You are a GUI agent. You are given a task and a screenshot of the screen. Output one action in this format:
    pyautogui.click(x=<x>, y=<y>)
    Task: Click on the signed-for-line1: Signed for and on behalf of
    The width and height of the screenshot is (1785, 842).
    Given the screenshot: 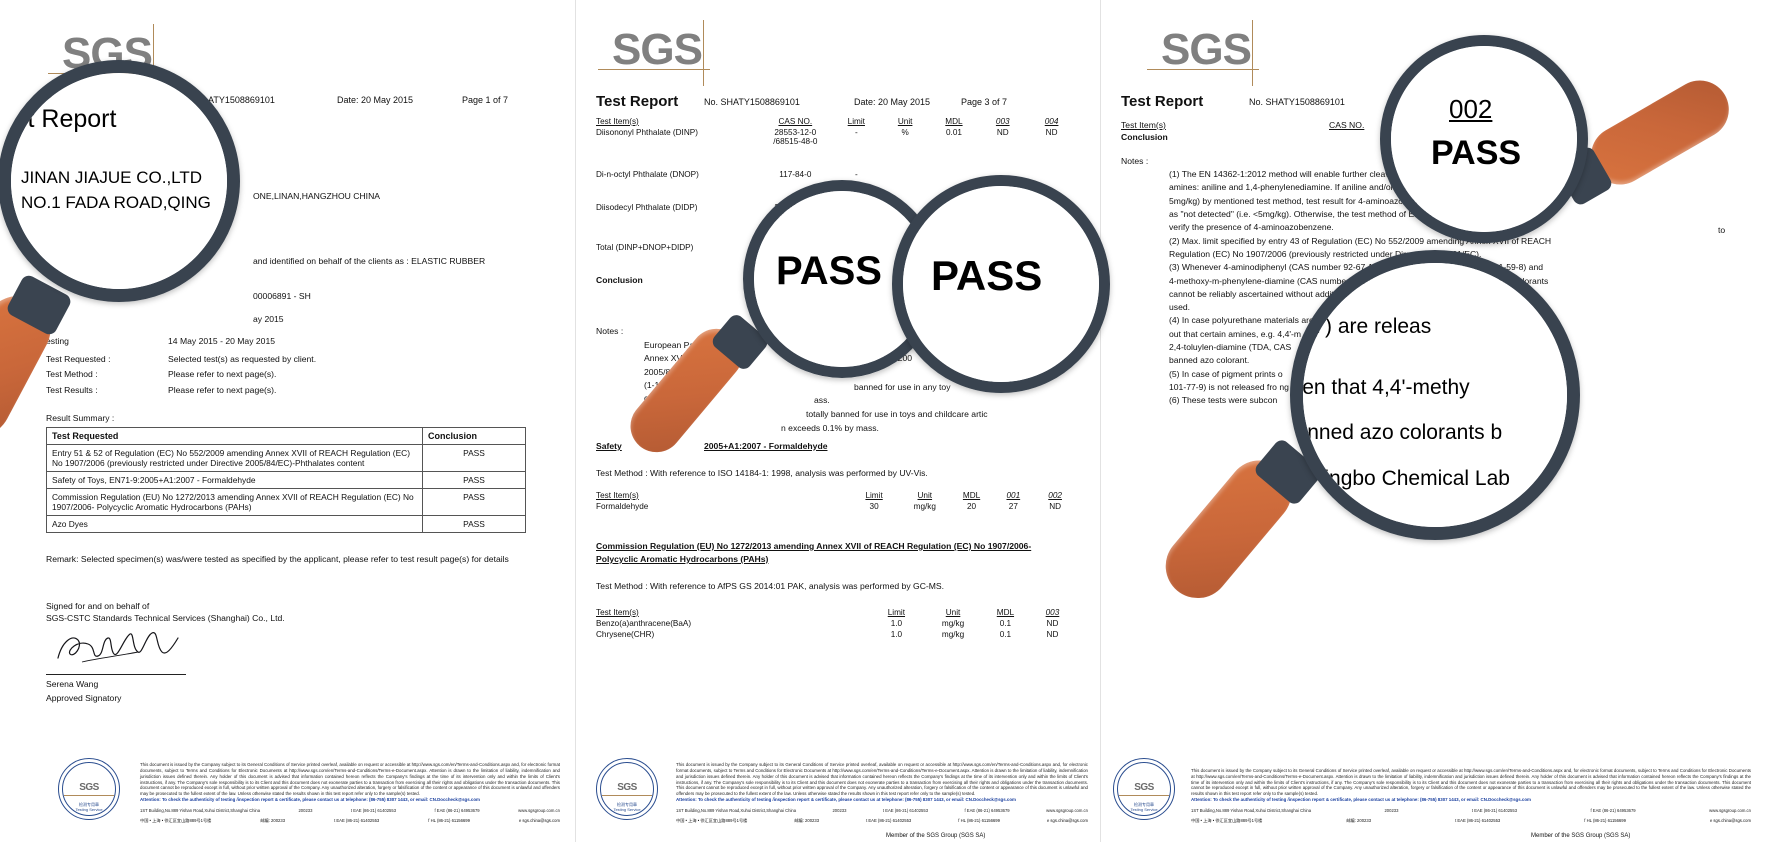 What is the action you would take?
    pyautogui.click(x=98, y=606)
    